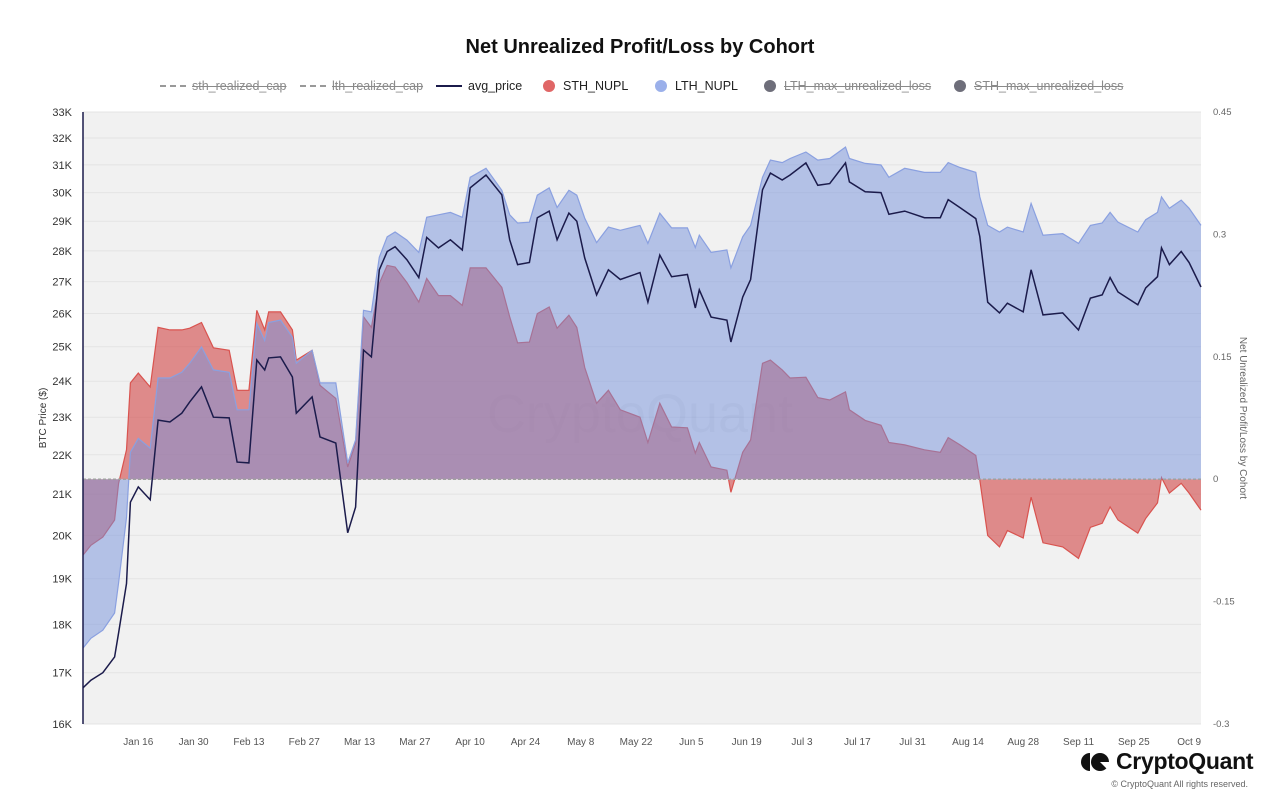  Describe the element at coordinates (526, 742) in the screenshot. I see `x-tick-label: Apr 24` at that location.